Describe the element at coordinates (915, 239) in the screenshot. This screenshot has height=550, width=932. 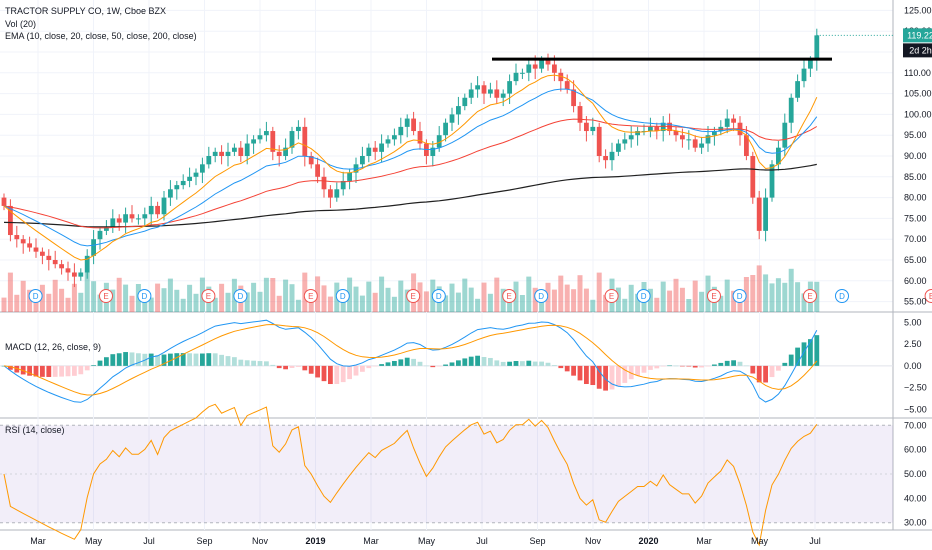
I see `price-tick-label: 70.00` at that location.